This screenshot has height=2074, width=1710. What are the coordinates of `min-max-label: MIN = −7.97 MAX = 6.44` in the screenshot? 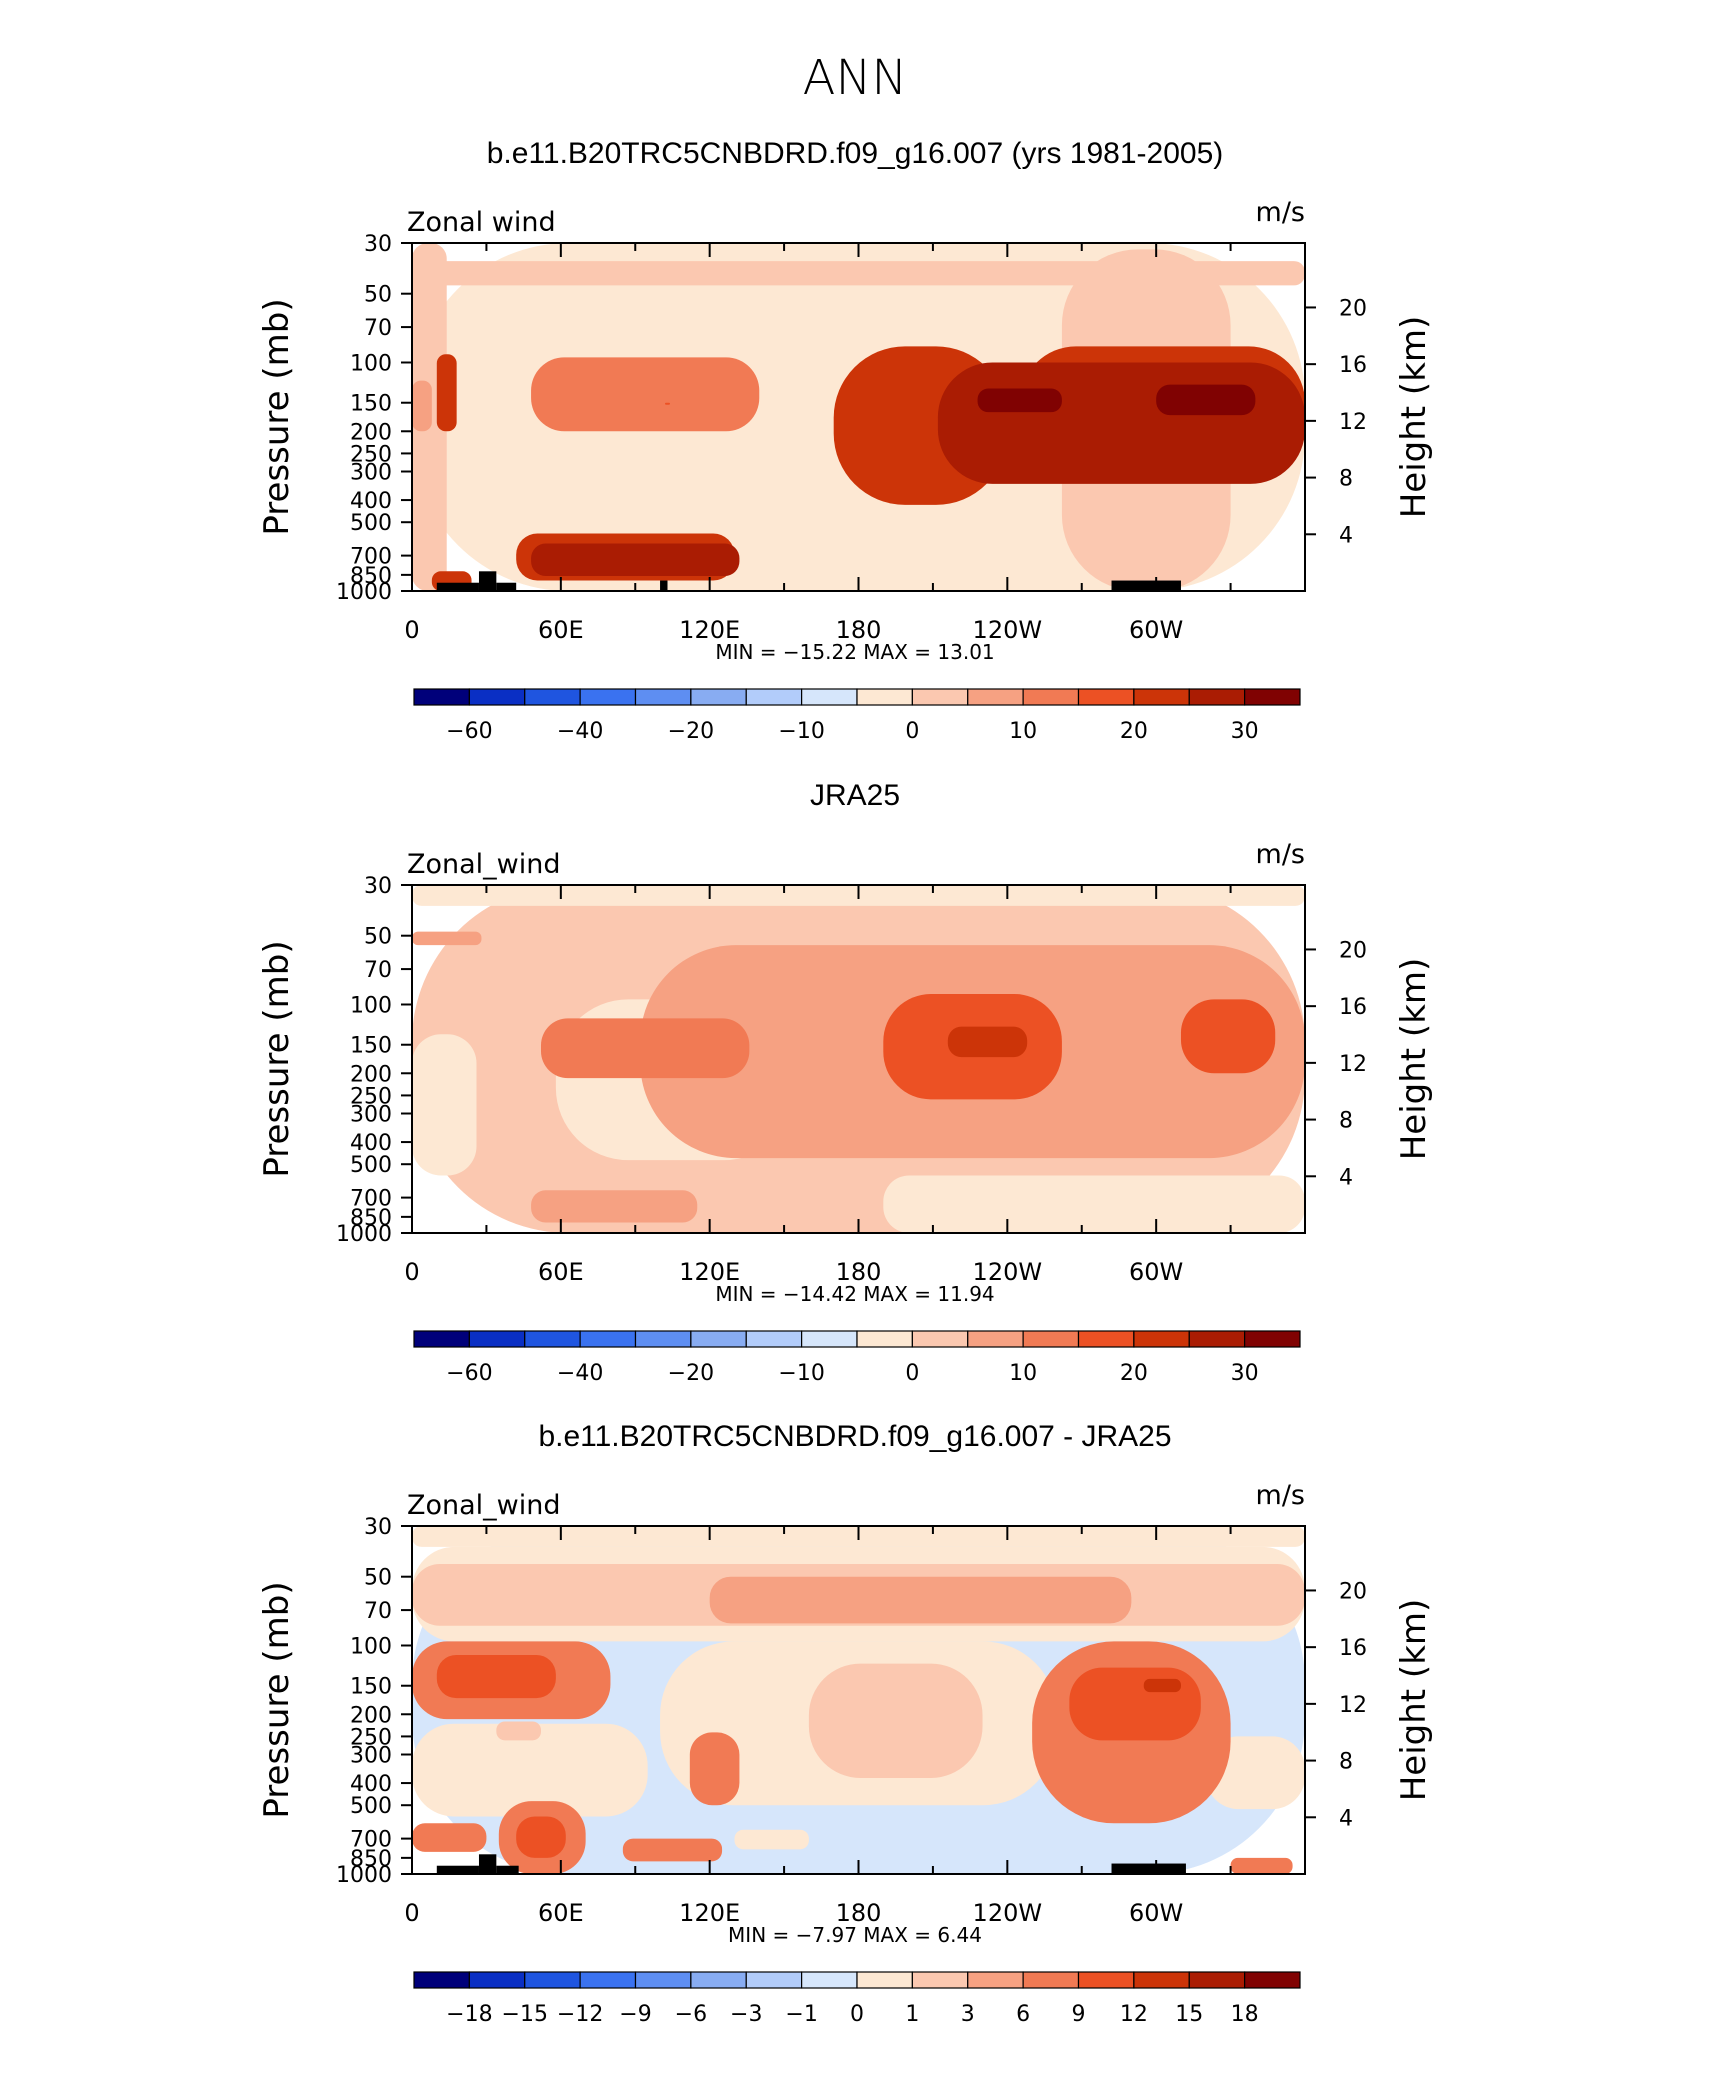 It's located at (855, 1935).